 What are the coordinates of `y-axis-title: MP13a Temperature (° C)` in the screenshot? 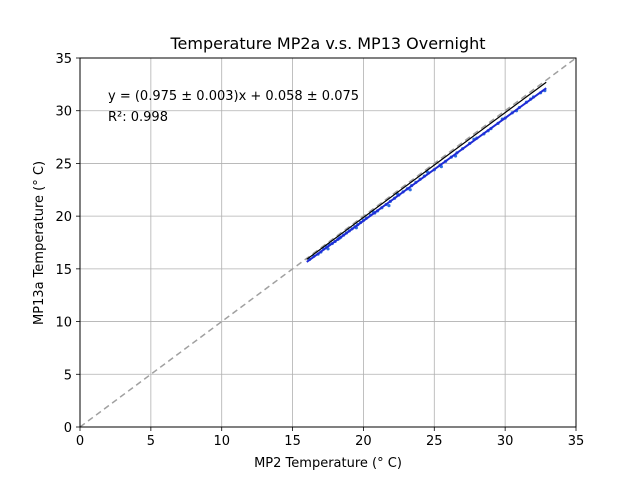 It's located at (39, 243).